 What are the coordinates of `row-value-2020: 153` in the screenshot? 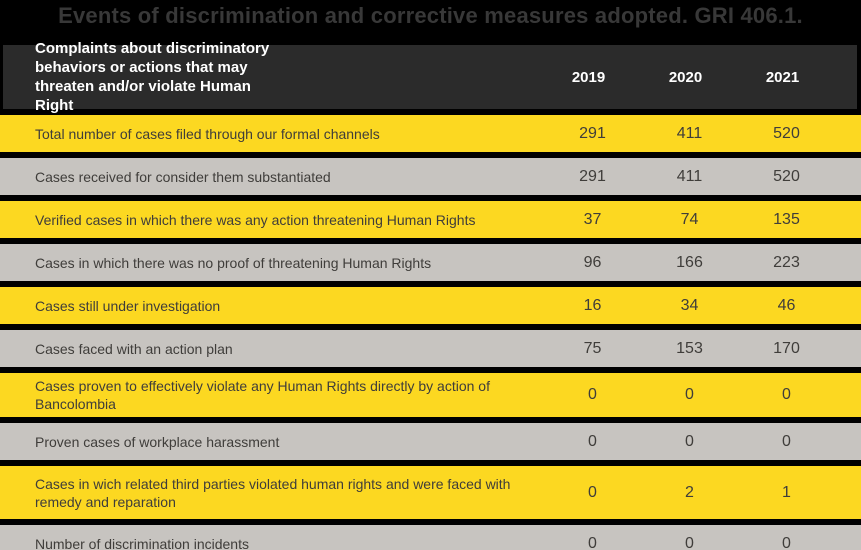 It's located at (689, 348).